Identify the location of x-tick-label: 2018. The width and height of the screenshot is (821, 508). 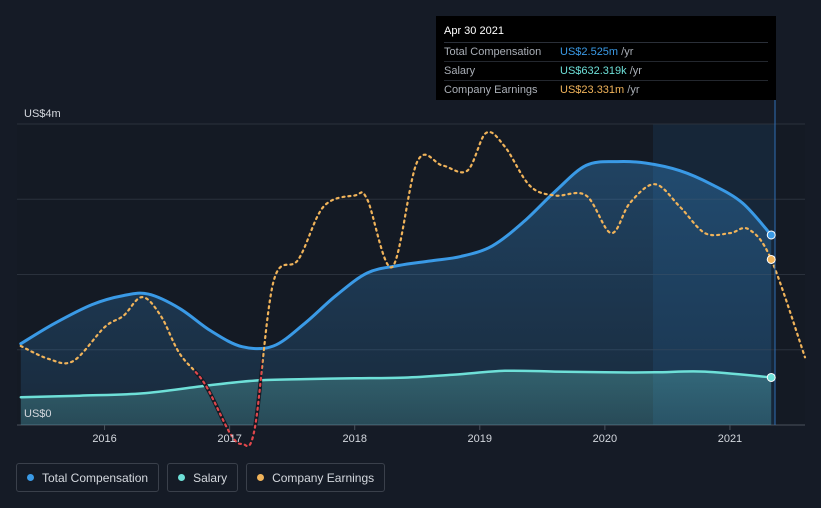
(354, 439).